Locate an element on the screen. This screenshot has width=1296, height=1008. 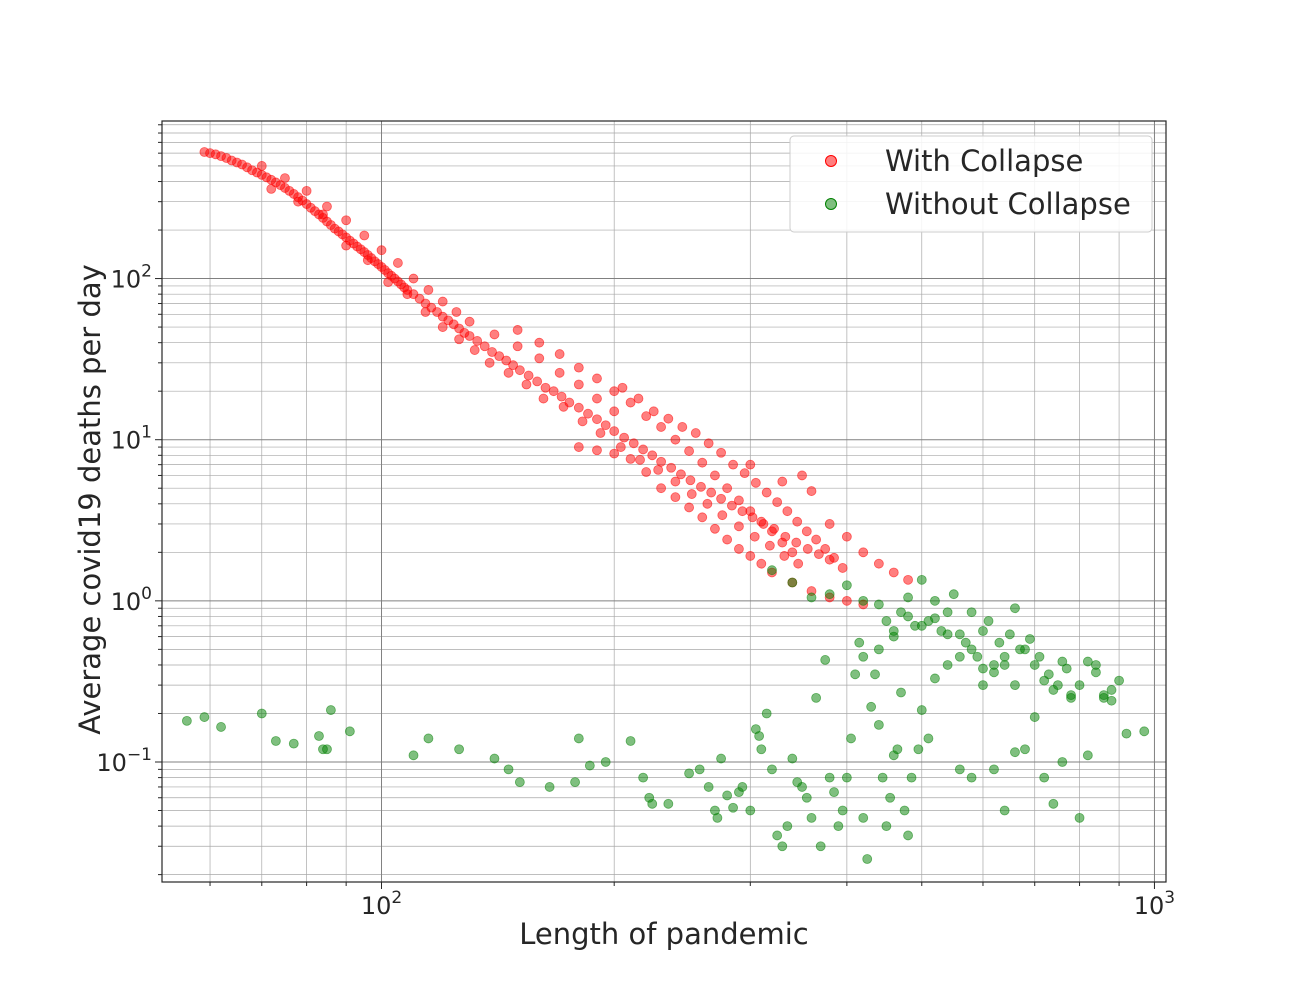
y-tick-label: 10⁻¹ is located at coordinates (124, 761).